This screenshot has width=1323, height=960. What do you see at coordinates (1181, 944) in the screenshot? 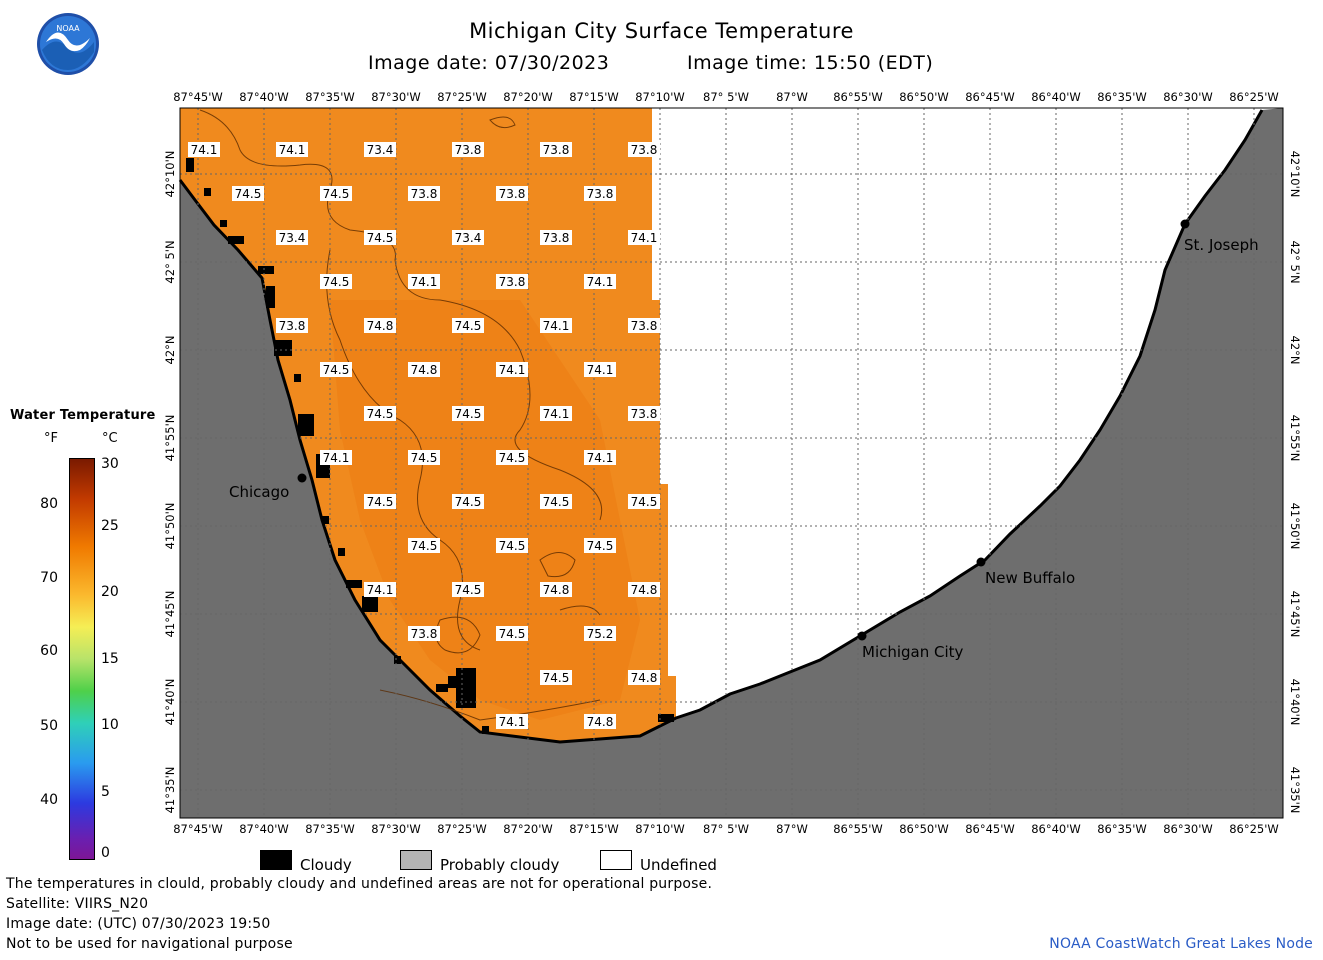
I see `footer-credit: NOAA CoastWatch Great Lakes Node` at bounding box center [1181, 944].